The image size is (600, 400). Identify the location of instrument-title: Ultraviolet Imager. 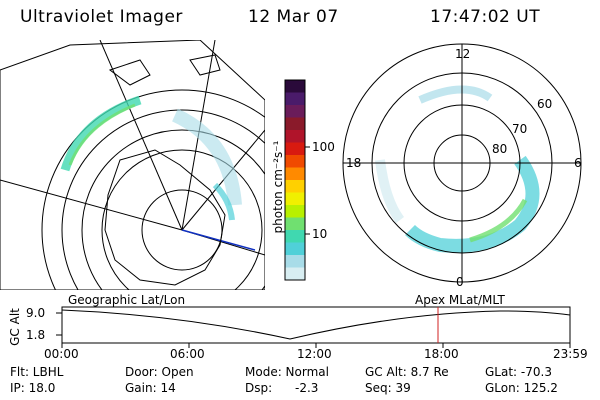
(101, 17).